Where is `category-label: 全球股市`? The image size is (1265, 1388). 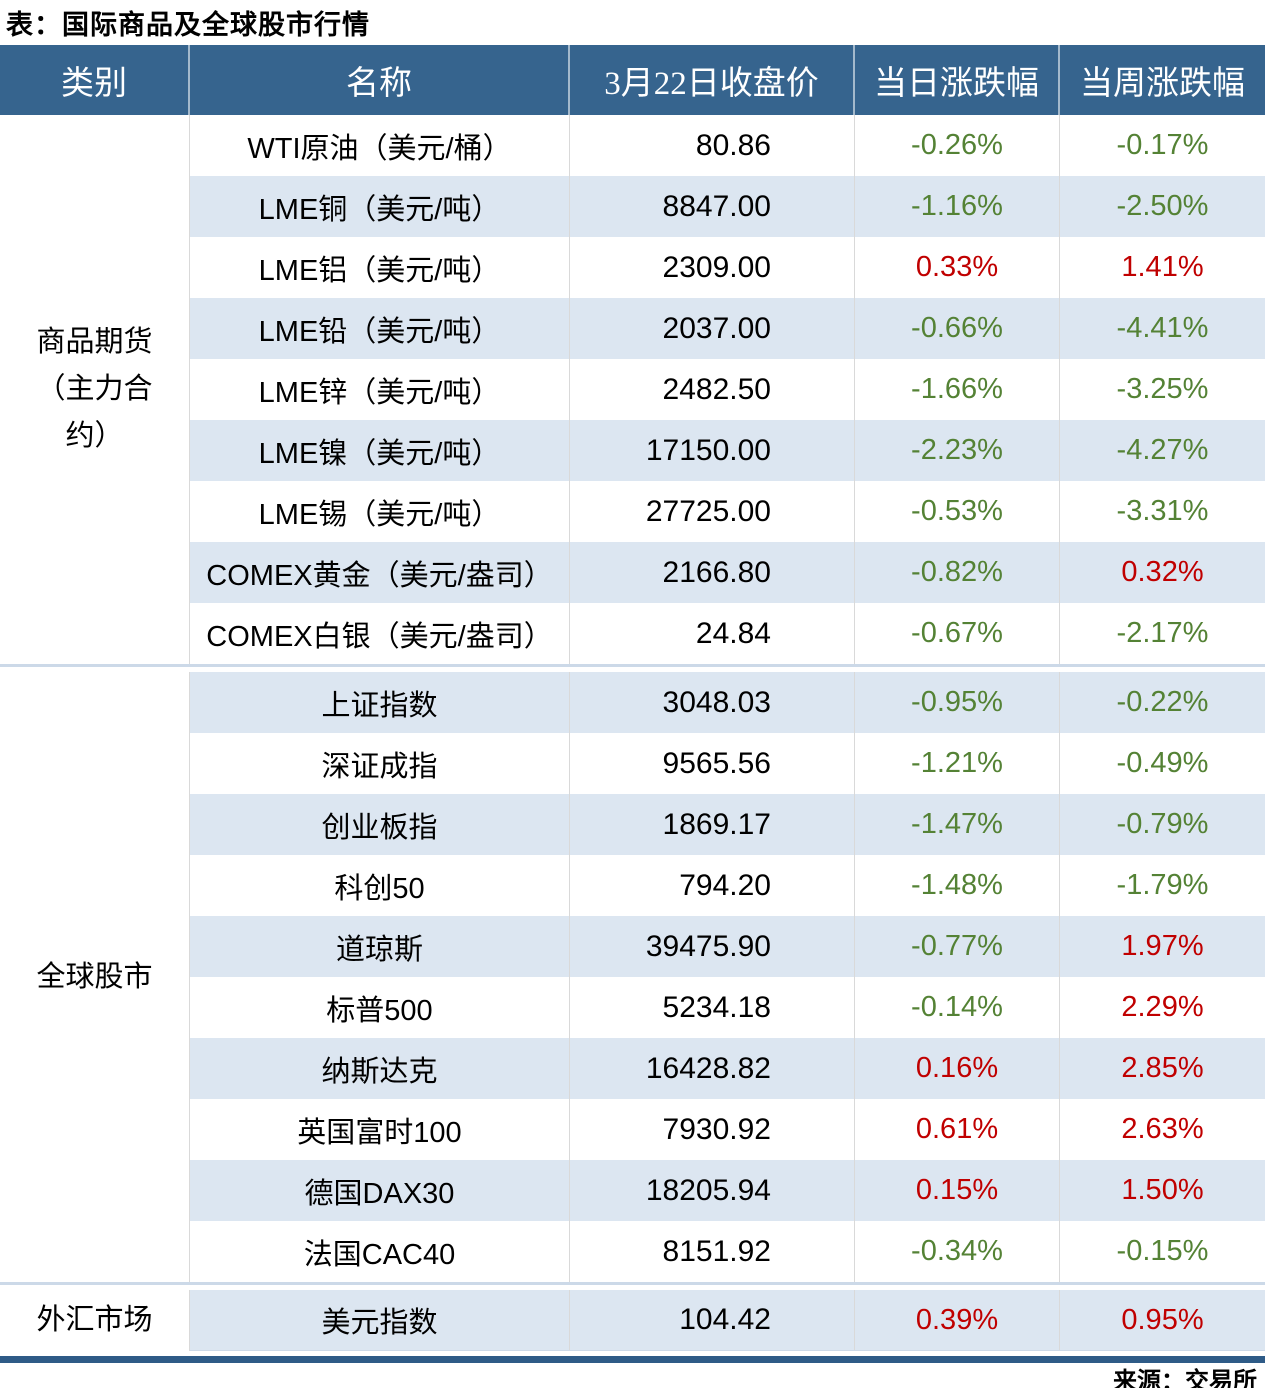 category-label: 全球股市 is located at coordinates (94, 976).